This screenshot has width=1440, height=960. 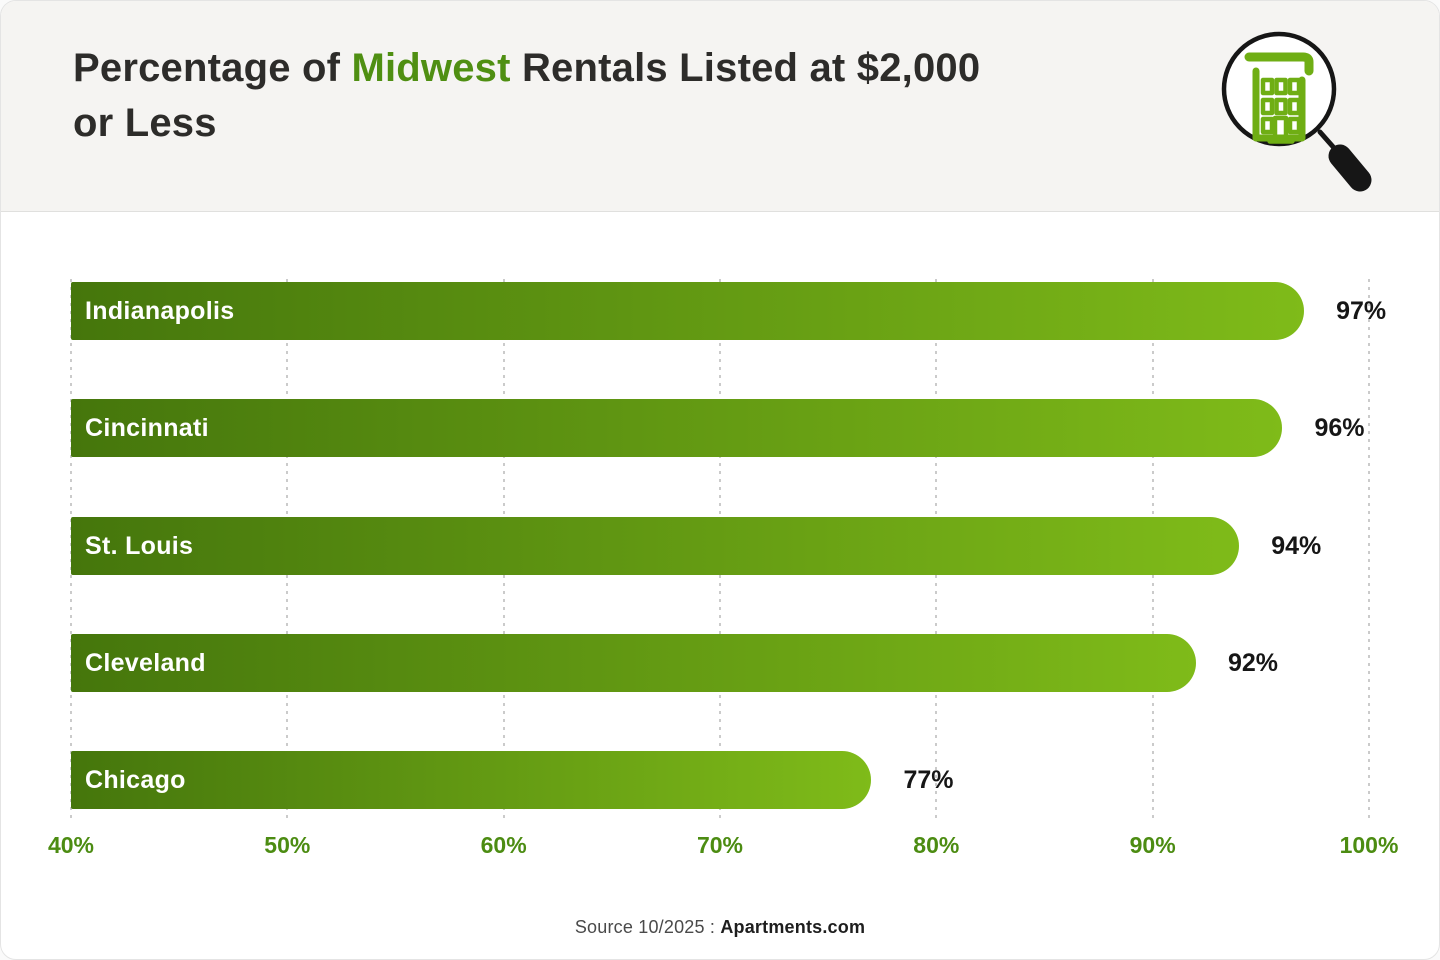 I want to click on bar-row: St. Louis 94%, so click(x=720, y=545).